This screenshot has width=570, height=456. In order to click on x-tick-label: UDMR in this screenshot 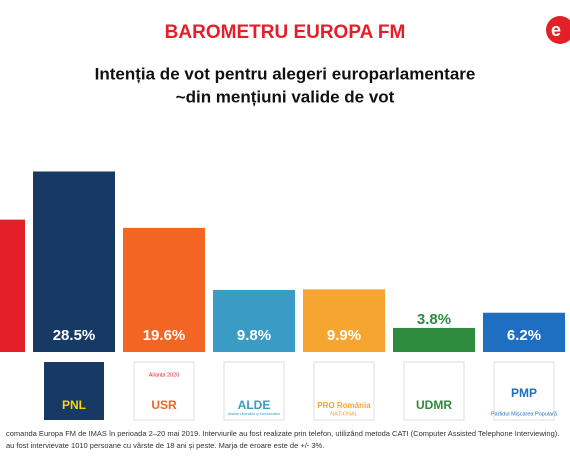, I will do `click(434, 405)`.